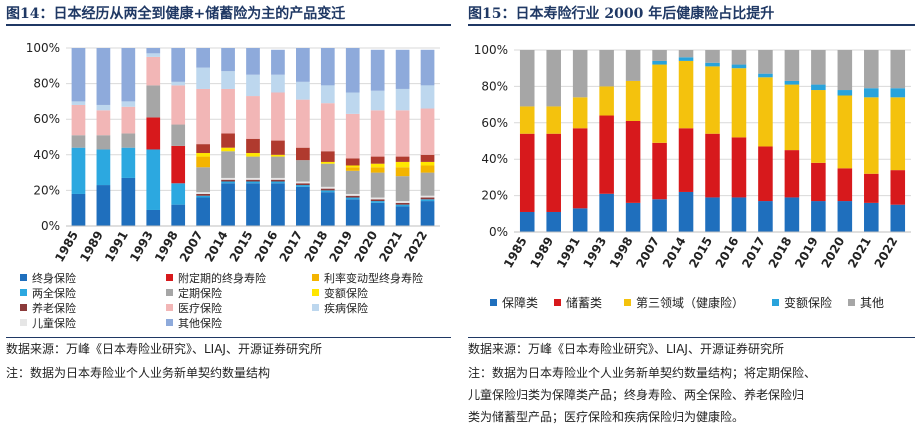 The height and width of the screenshot is (446, 919). What do you see at coordinates (48, 324) in the screenshot?
I see `legend-item: 儿童保险` at bounding box center [48, 324].